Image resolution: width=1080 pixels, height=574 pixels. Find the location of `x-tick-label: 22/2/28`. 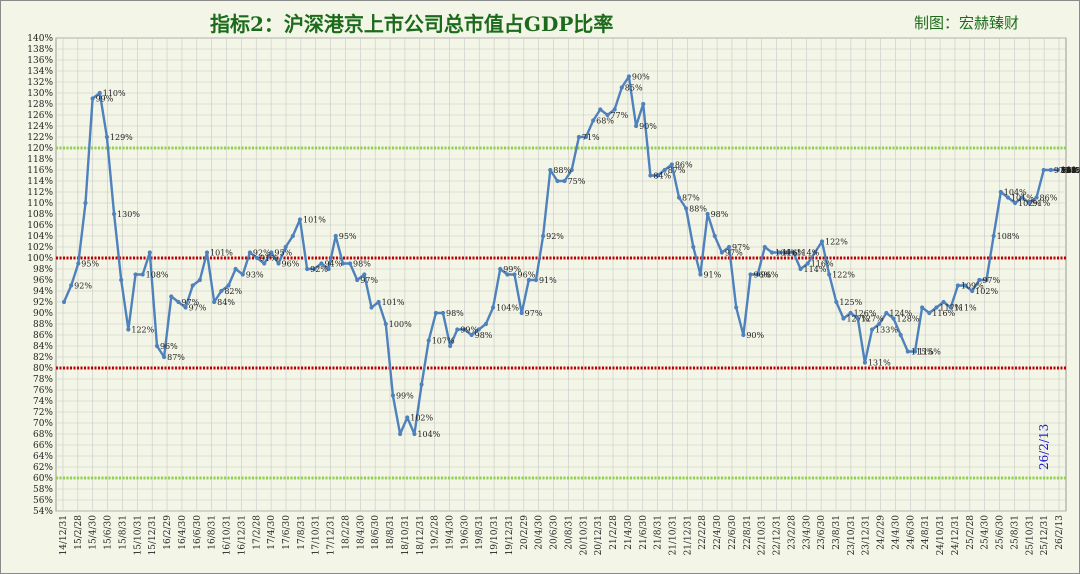

x-tick-label: 22/2/28 is located at coordinates (703, 532).